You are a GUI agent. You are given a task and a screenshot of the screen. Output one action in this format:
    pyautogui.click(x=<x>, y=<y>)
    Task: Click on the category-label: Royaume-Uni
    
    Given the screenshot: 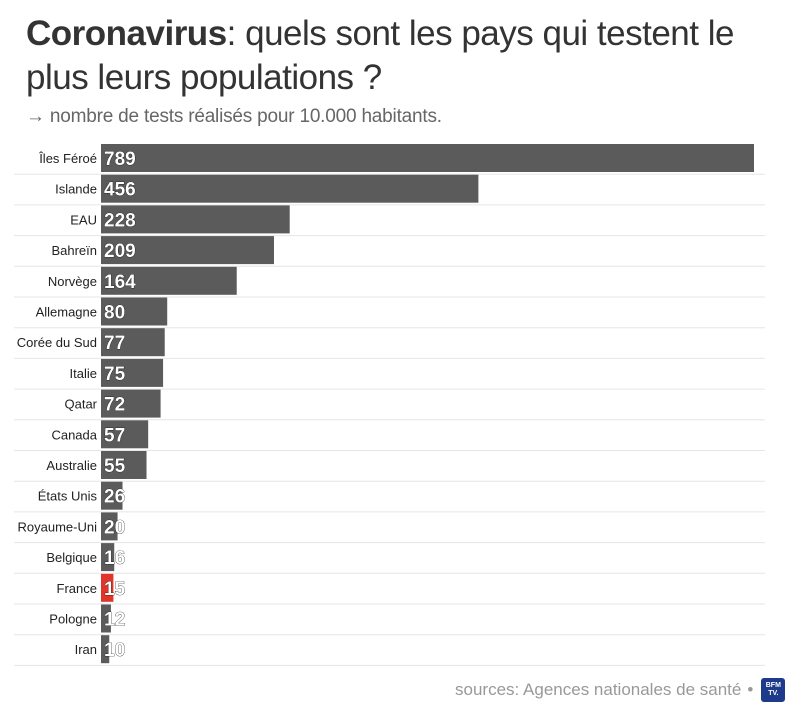 What is the action you would take?
    pyautogui.click(x=58, y=526)
    